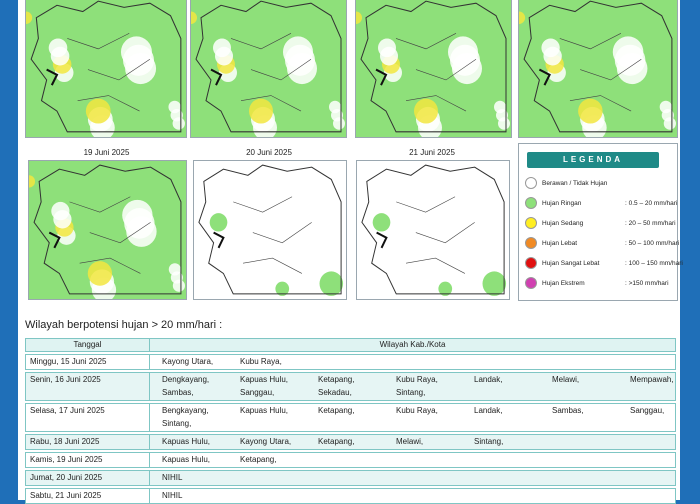 Image resolution: width=700 pixels, height=504 pixels. I want to click on header-cell: Tanggal, so click(88, 345).